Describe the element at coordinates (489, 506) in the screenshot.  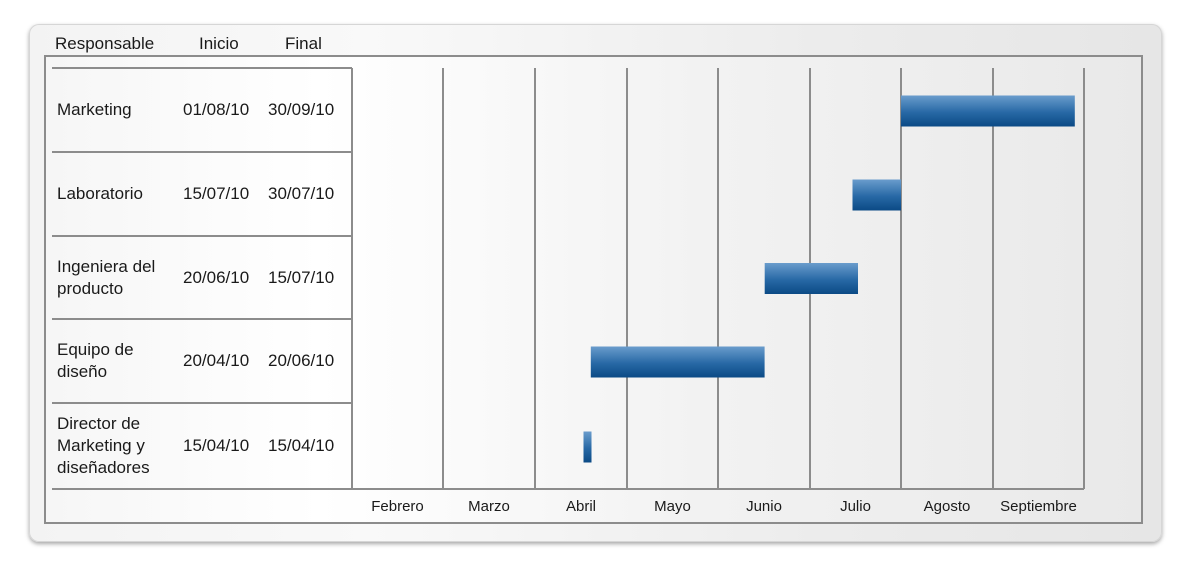
I see `month-label: Marzo` at that location.